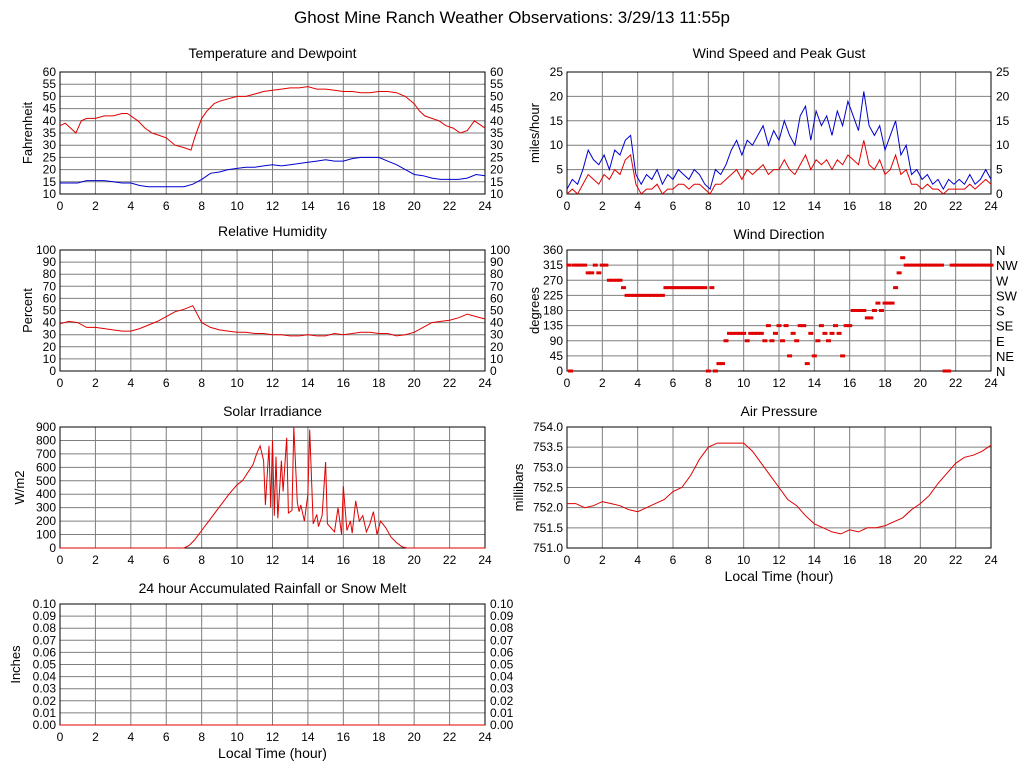 The width and height of the screenshot is (1024, 768). What do you see at coordinates (559, 194) in the screenshot?
I see `wind-speed-y-tick-label: 0` at bounding box center [559, 194].